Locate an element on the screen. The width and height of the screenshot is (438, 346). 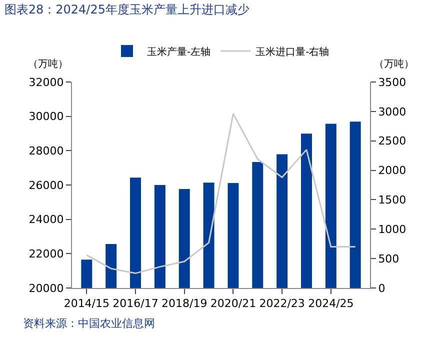
y2-tick-label: 2000 is located at coordinates (392, 171).